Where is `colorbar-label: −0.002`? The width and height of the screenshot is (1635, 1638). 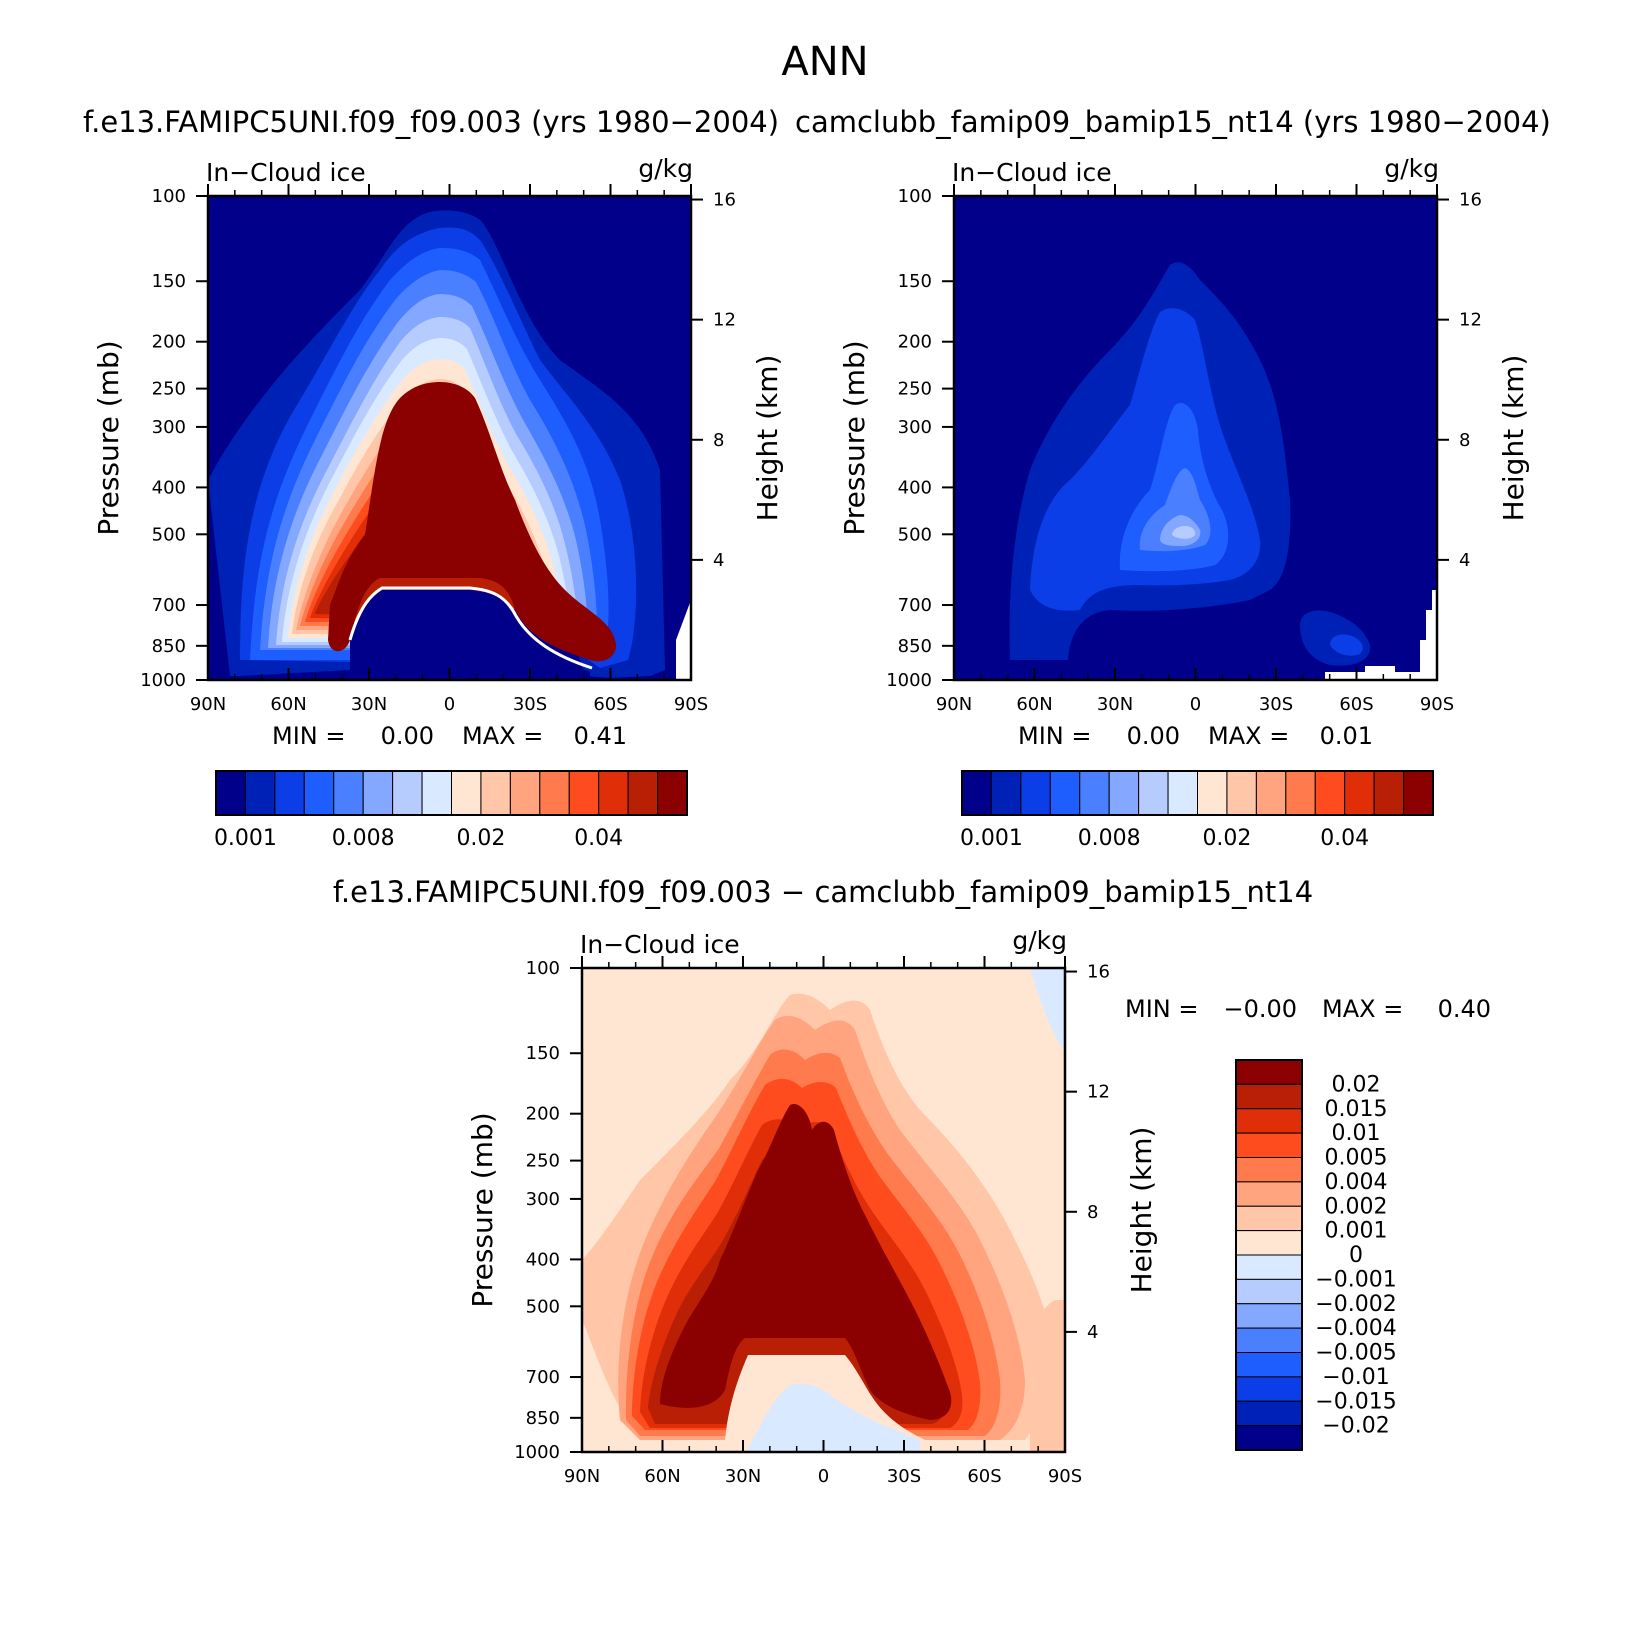 colorbar-label: −0.002 is located at coordinates (1355, 1304).